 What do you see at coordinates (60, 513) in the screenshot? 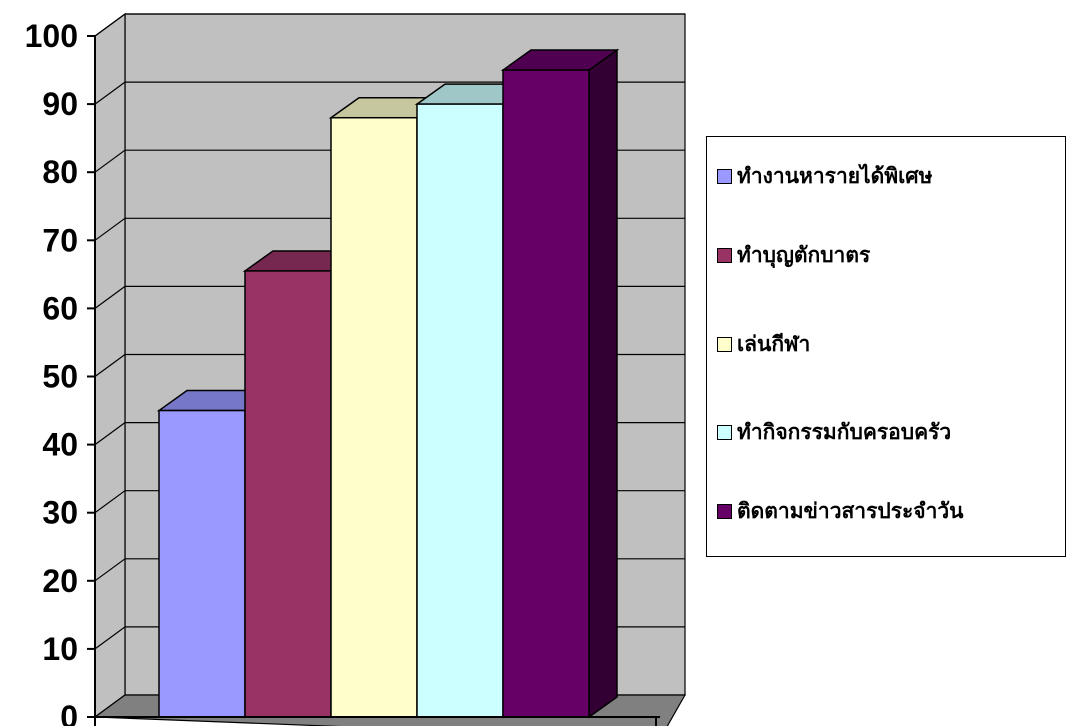
I see `y-tick-label: 30` at bounding box center [60, 513].